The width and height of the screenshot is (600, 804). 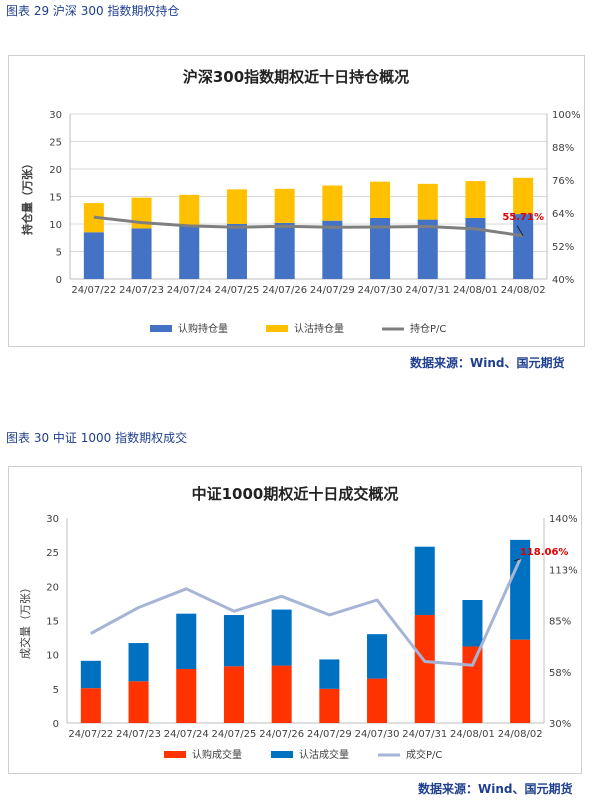 What do you see at coordinates (424, 754) in the screenshot?
I see `chart2-legend-label-pc: 成交P/C` at bounding box center [424, 754].